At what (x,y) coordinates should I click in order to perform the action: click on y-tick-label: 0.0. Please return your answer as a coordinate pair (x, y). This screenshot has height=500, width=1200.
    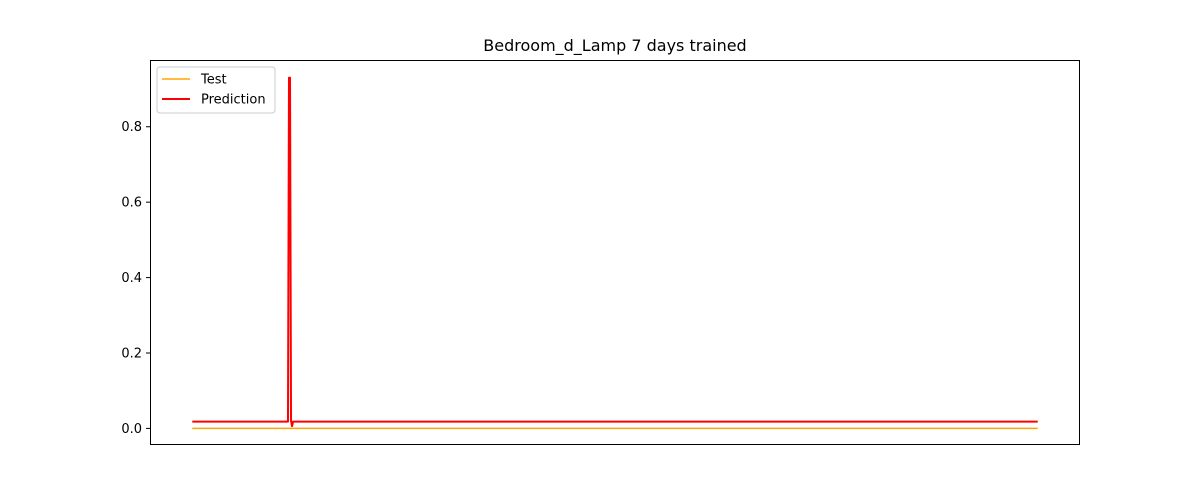
    Looking at the image, I should click on (131, 429).